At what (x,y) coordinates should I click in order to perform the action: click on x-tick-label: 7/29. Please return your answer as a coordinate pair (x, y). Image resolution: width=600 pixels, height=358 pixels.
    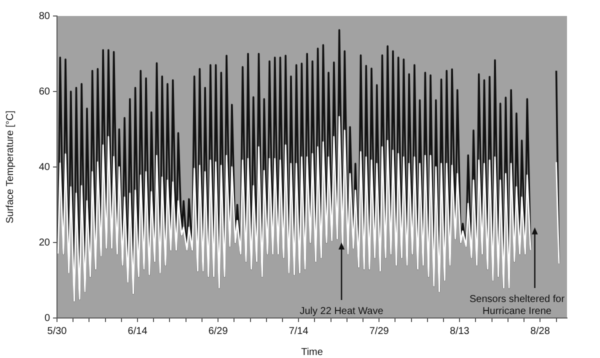
    Looking at the image, I should click on (379, 331).